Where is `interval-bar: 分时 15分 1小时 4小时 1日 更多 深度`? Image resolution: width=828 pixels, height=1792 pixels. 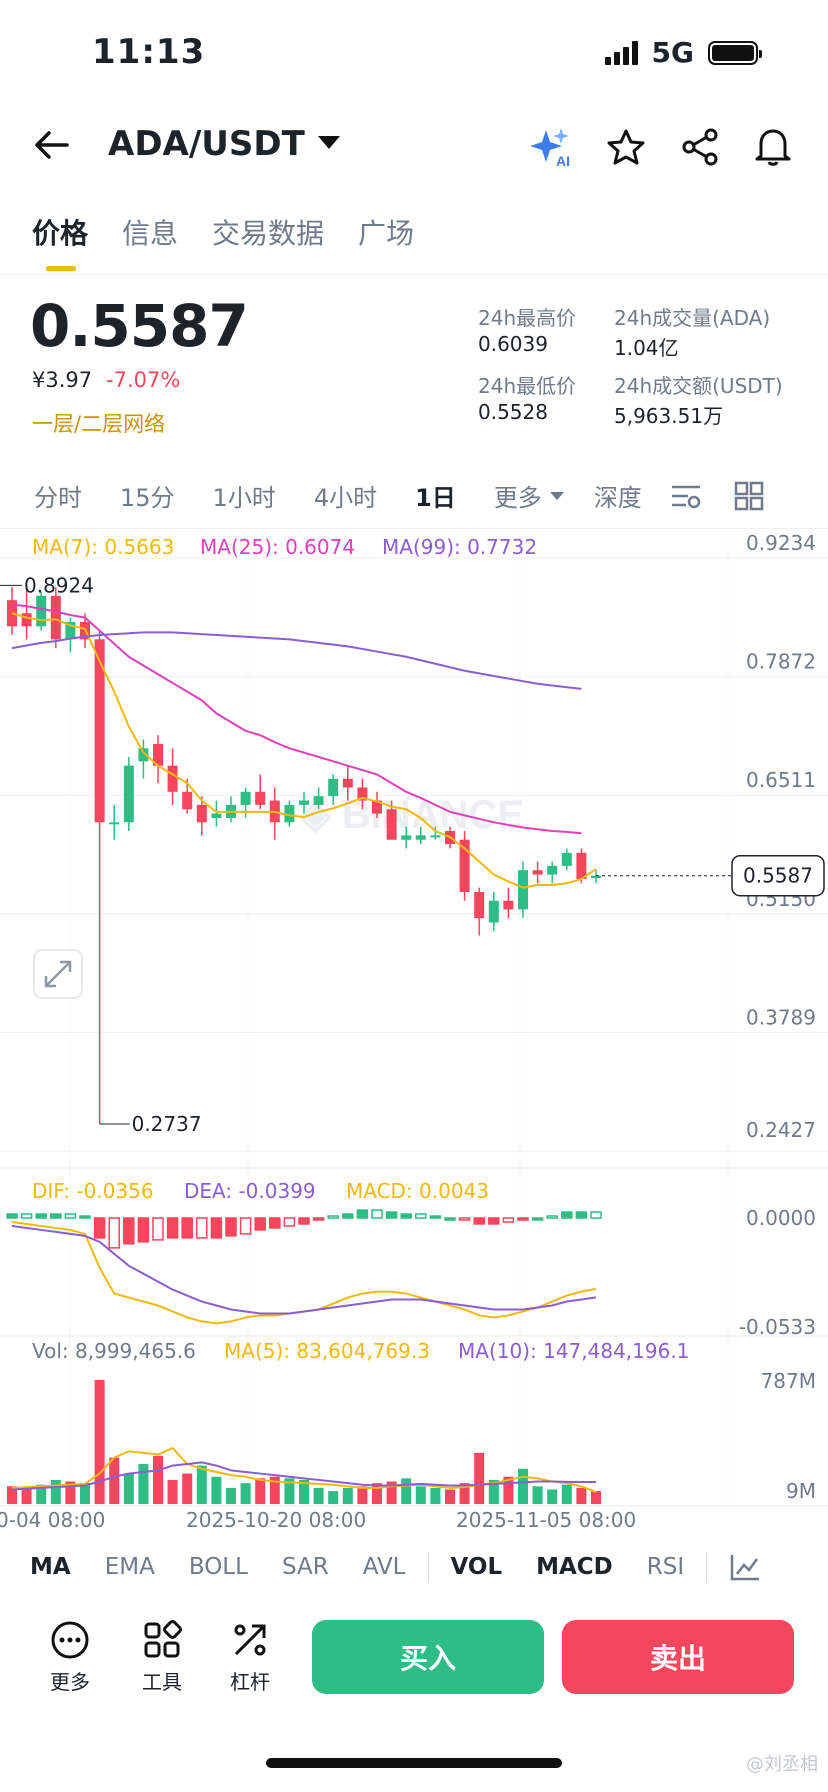 interval-bar: 分时 15分 1小时 4小时 1日 更多 深度 is located at coordinates (424, 495).